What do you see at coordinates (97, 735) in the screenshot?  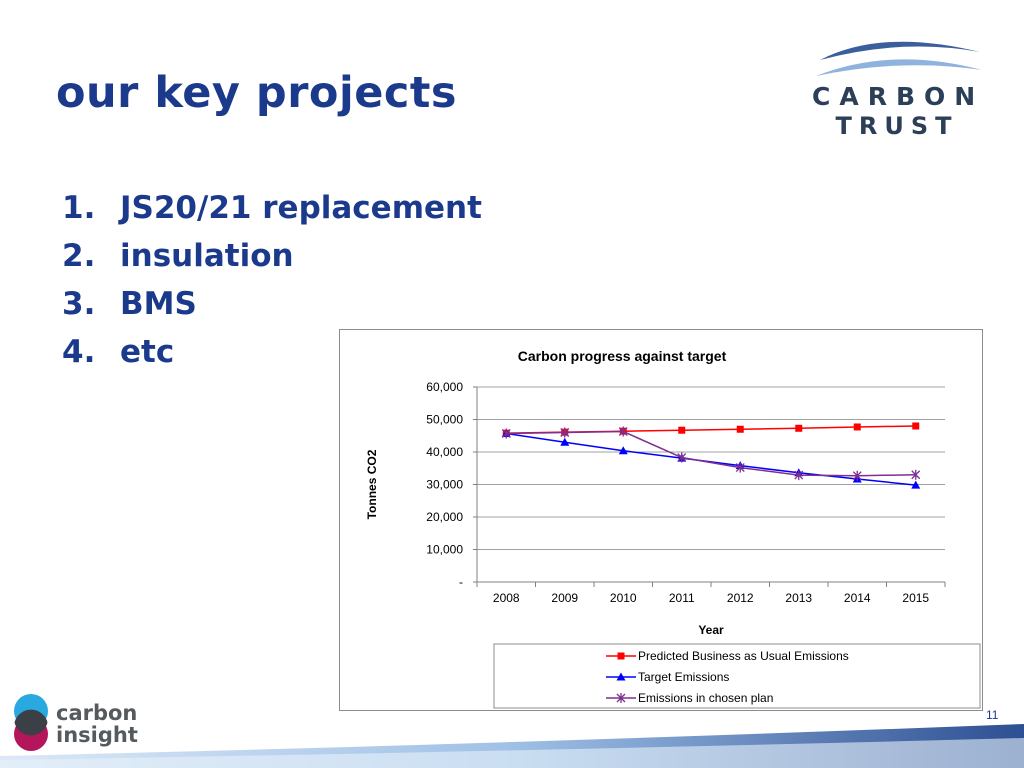 I see `carbon-insight-word-2: insight` at bounding box center [97, 735].